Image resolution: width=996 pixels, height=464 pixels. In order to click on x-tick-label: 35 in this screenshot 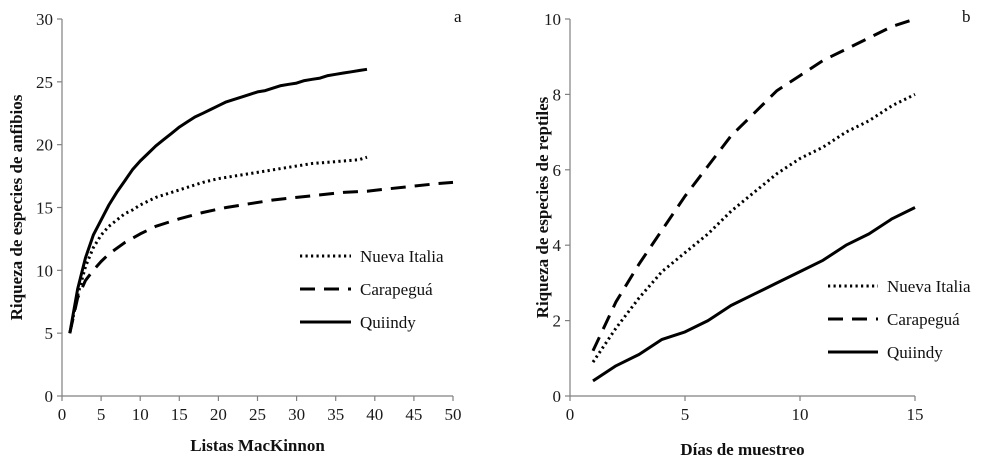, I will do `click(335, 414)`.